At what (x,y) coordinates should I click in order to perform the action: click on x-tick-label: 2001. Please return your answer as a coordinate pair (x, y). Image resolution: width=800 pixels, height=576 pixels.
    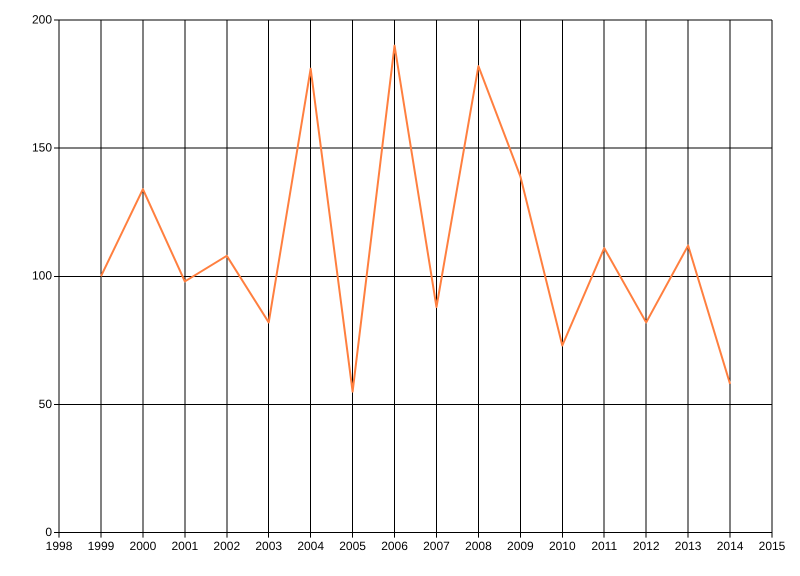
    Looking at the image, I should click on (185, 546).